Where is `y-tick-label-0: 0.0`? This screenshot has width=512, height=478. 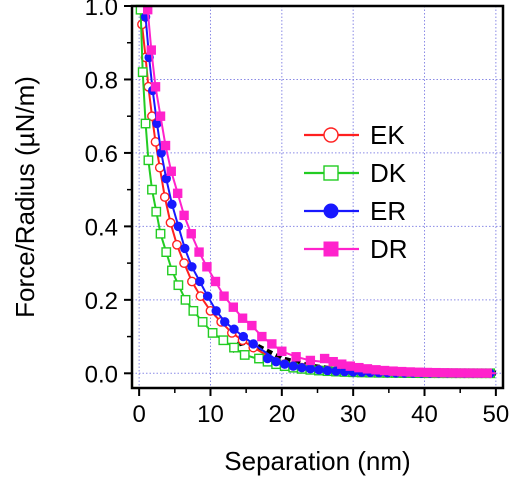
y-tick-label-0: 0.0 is located at coordinates (101, 374).